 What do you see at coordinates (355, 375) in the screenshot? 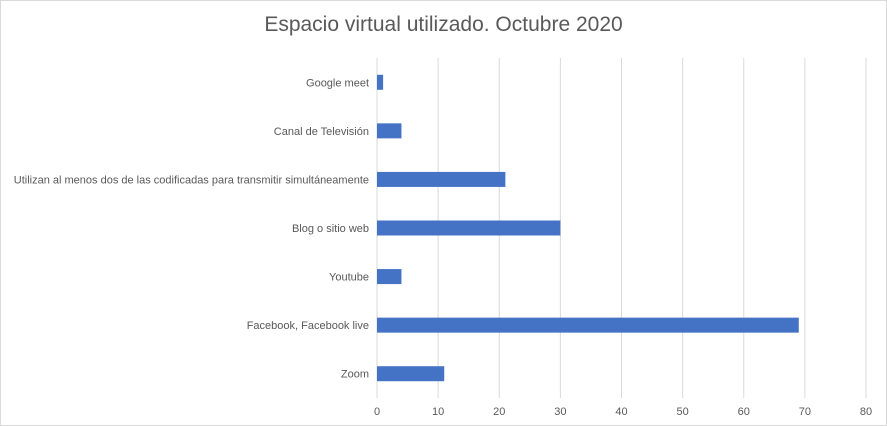
I see `category-label-6: Zoom` at bounding box center [355, 375].